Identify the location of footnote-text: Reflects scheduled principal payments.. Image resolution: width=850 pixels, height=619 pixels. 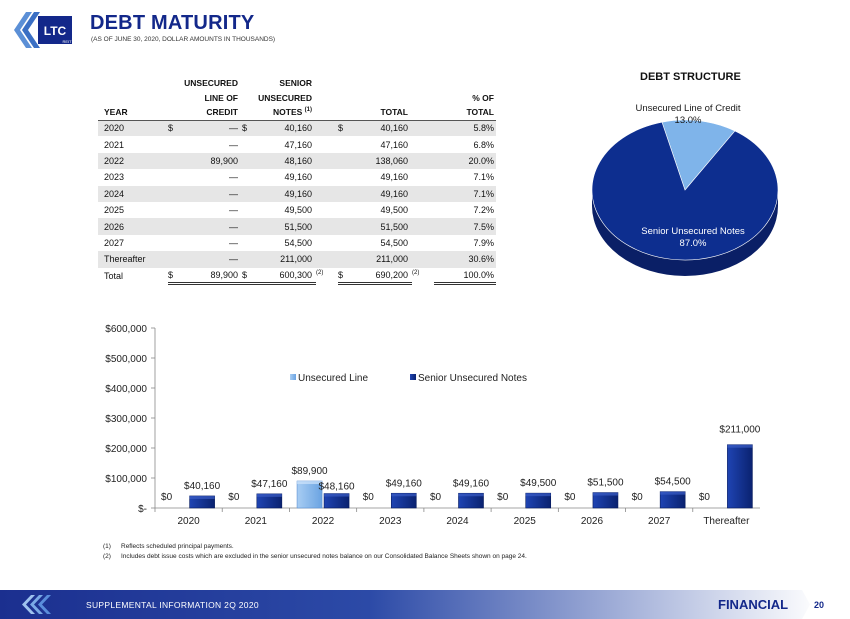
(177, 546).